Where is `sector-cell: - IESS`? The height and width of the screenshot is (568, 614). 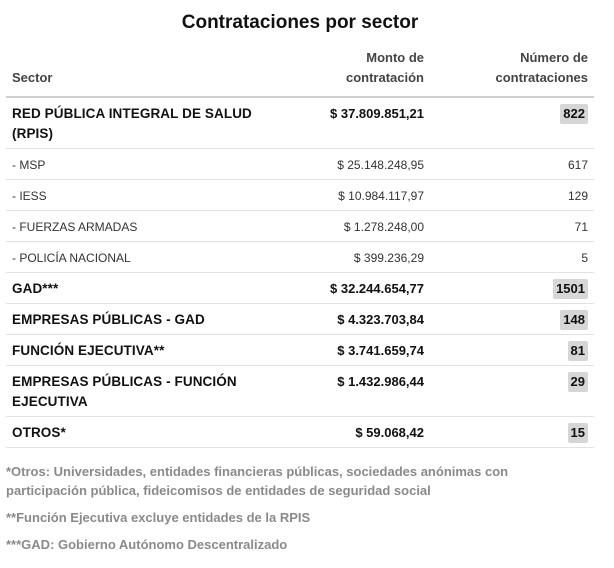
sector-cell: - IESS is located at coordinates (150, 195).